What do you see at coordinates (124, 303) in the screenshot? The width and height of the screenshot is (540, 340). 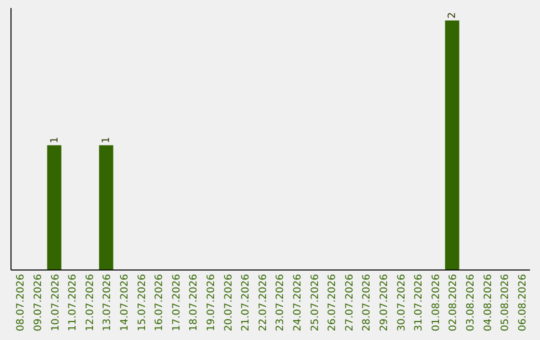 I see `x-tick-label: 14.07.2026` at bounding box center [124, 303].